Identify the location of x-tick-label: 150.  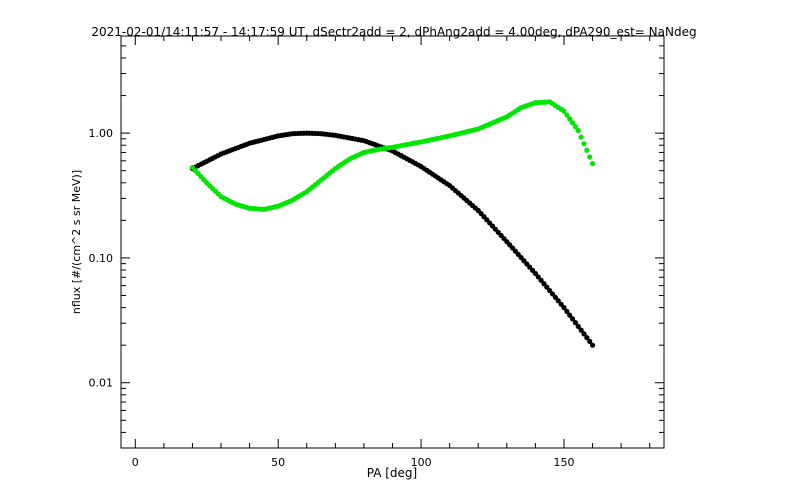
(563, 462).